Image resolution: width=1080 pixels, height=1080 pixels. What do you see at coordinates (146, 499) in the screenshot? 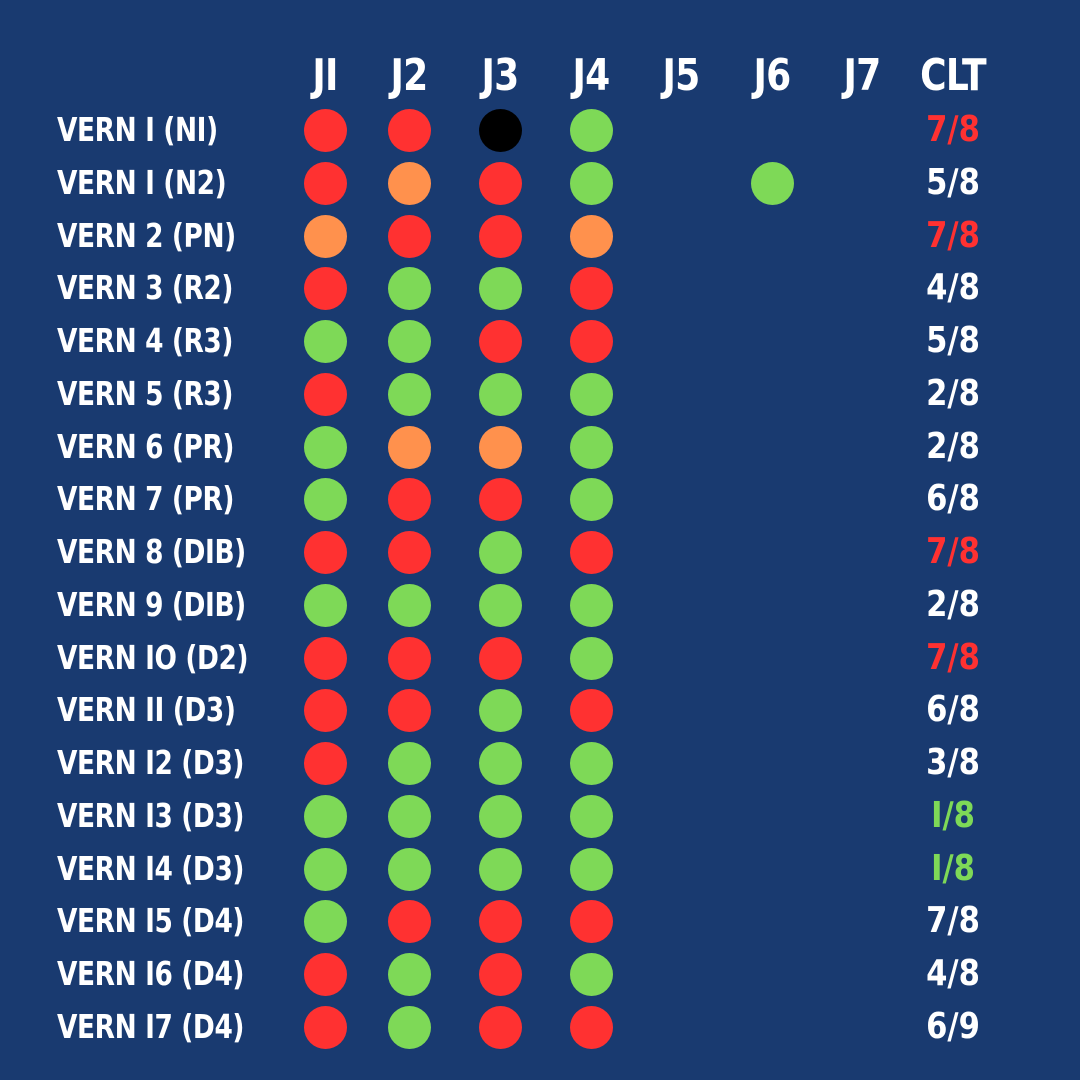
I see `row-label: VERN 7 (PR)` at bounding box center [146, 499].